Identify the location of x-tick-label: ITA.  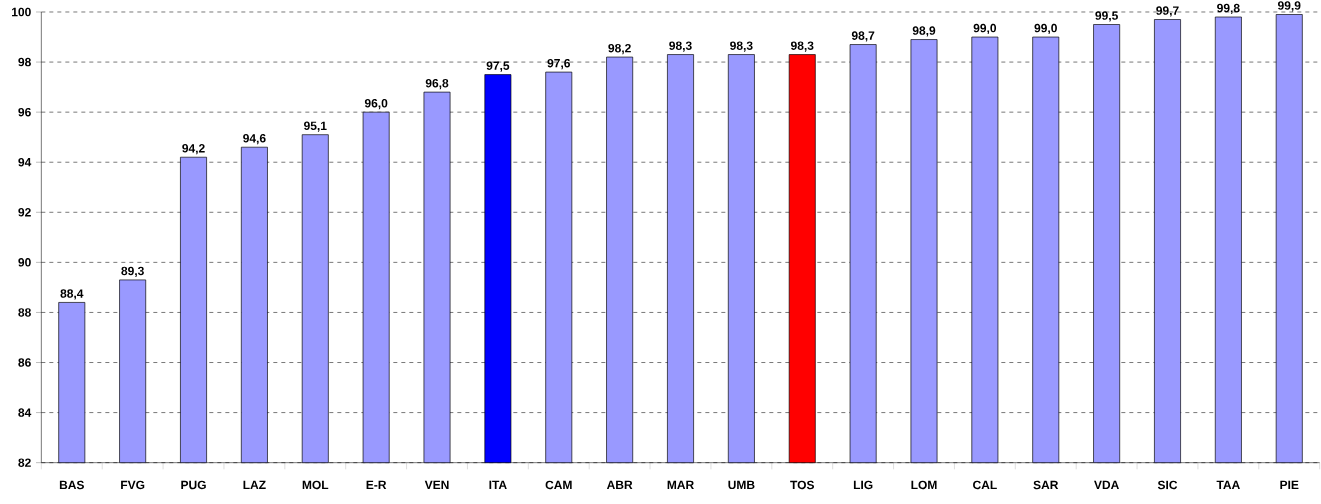
(498, 484).